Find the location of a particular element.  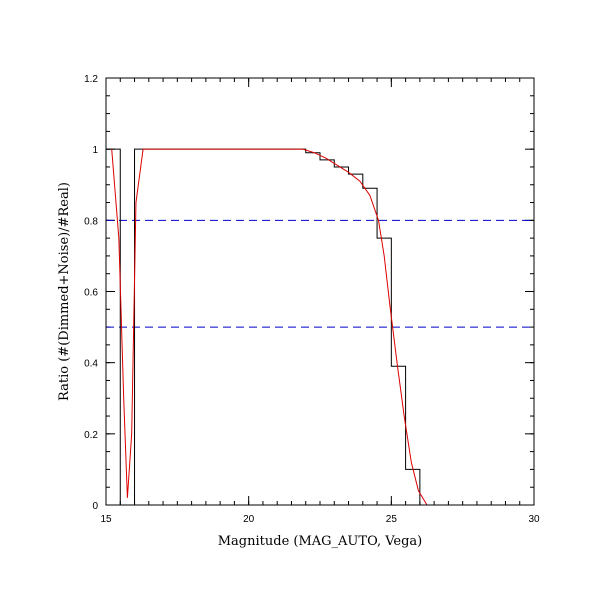

x-tick-label: 25 is located at coordinates (392, 519).